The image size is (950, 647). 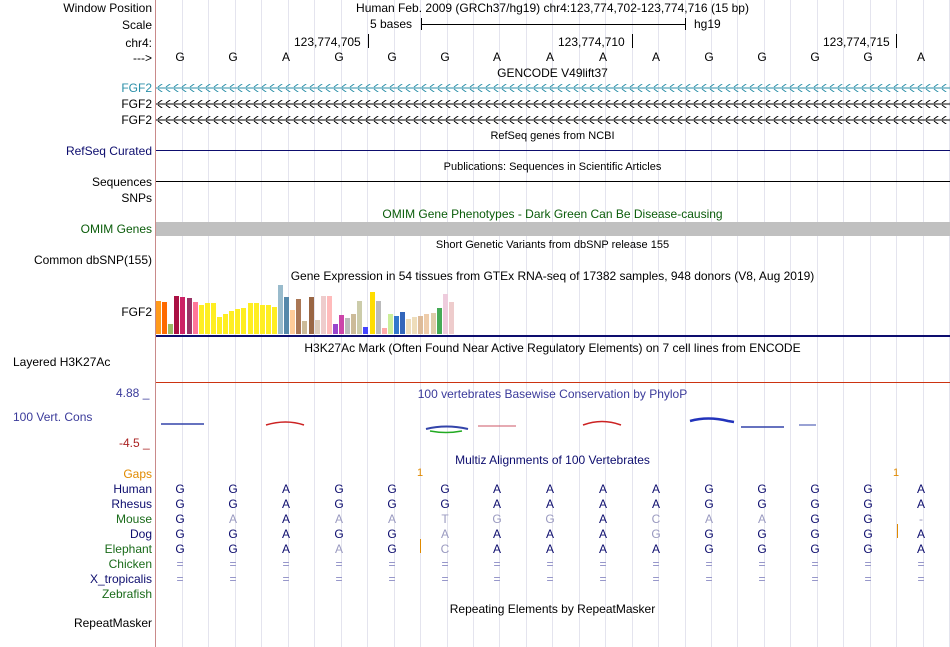 What do you see at coordinates (553, 229) in the screenshot?
I see `omim-gene-bar` at bounding box center [553, 229].